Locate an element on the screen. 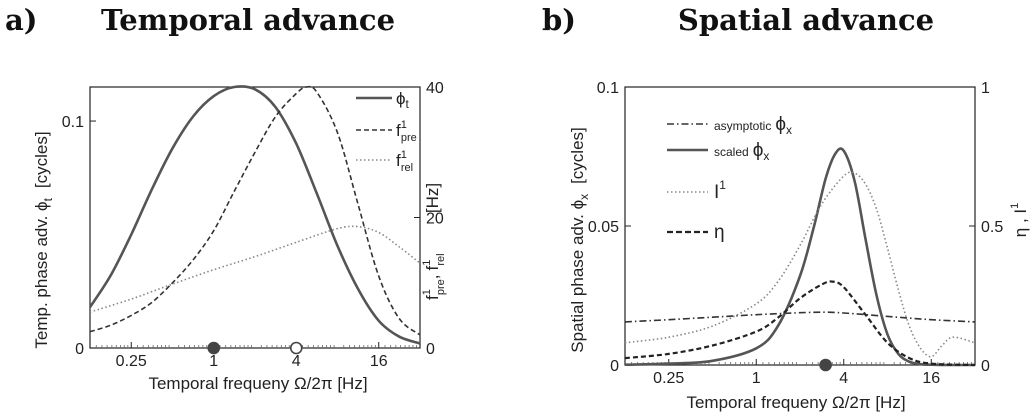 Image resolution: width=1036 pixels, height=416 pixels. legend-b-scaled: scaled ϕx is located at coordinates (718, 151).